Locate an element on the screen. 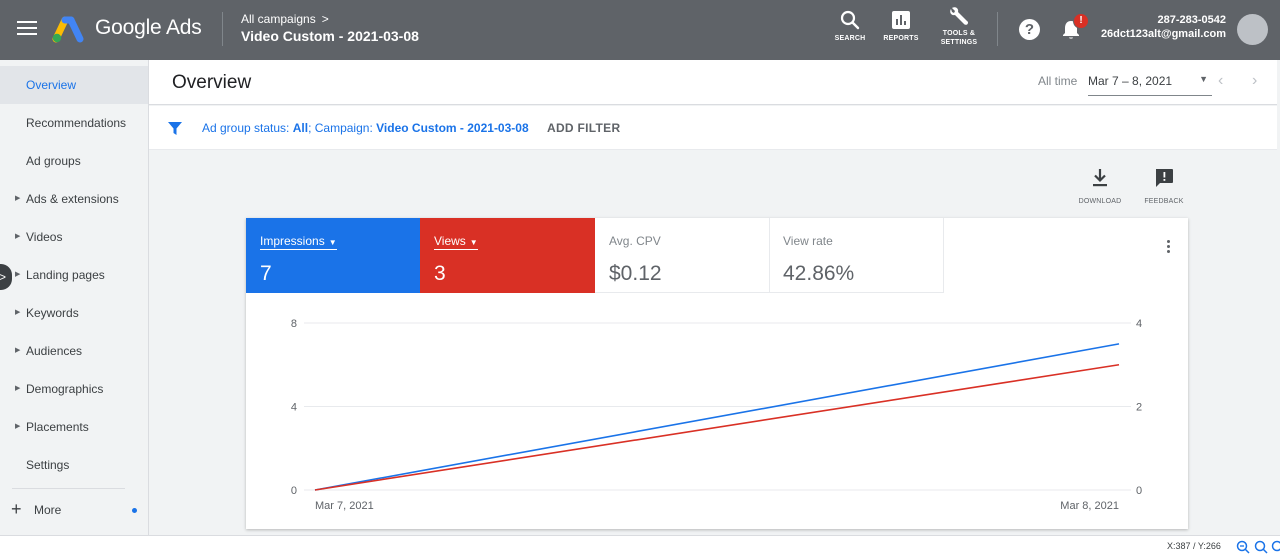  feedback-icon is located at coordinates (1164, 178).